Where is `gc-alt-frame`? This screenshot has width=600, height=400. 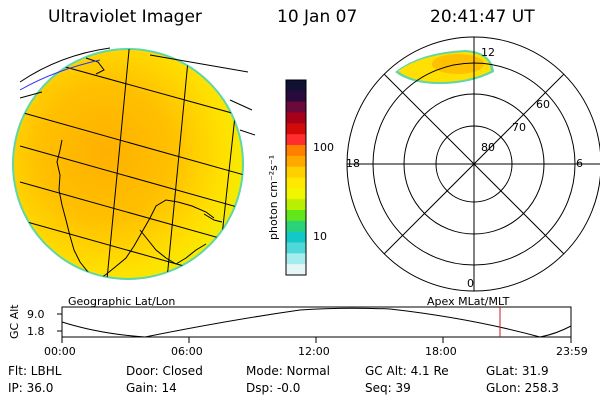 gc-alt-frame is located at coordinates (316, 322).